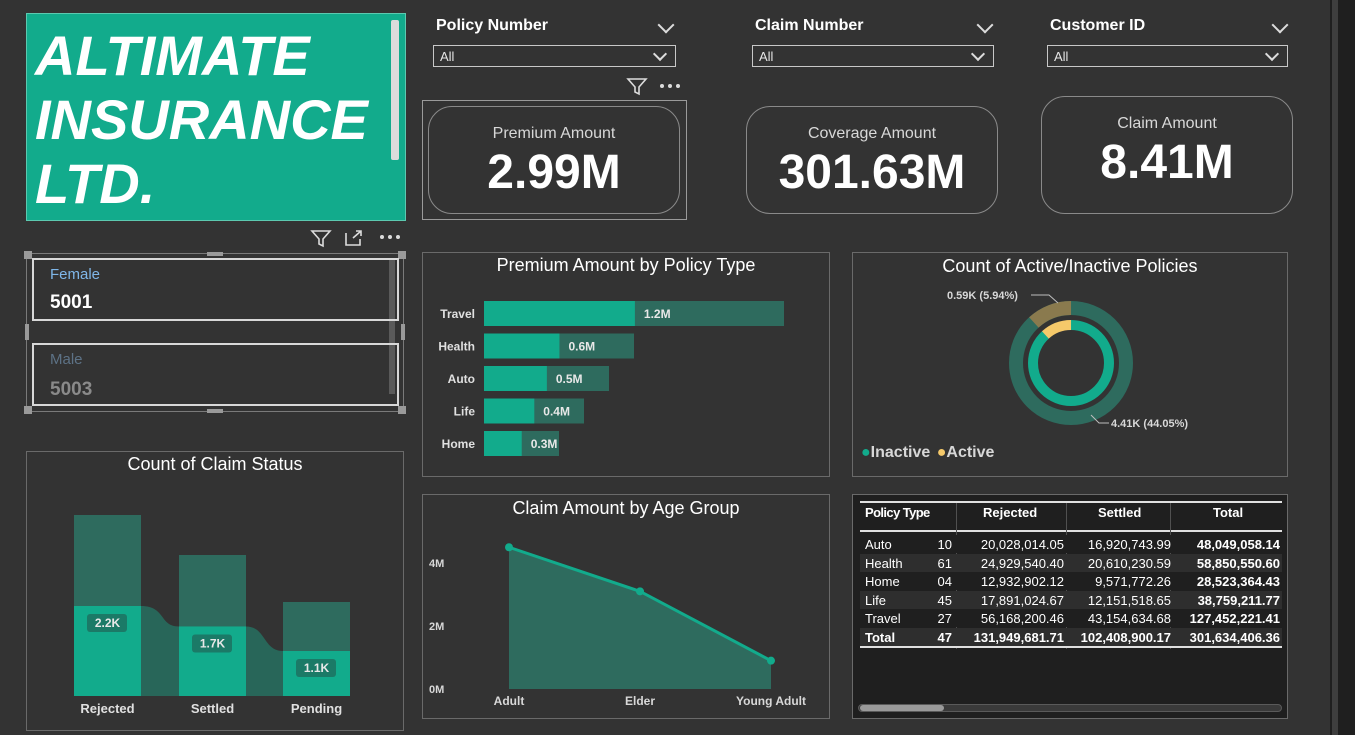  I want to click on donut-legend: ●Inactive ●Active, so click(928, 452).